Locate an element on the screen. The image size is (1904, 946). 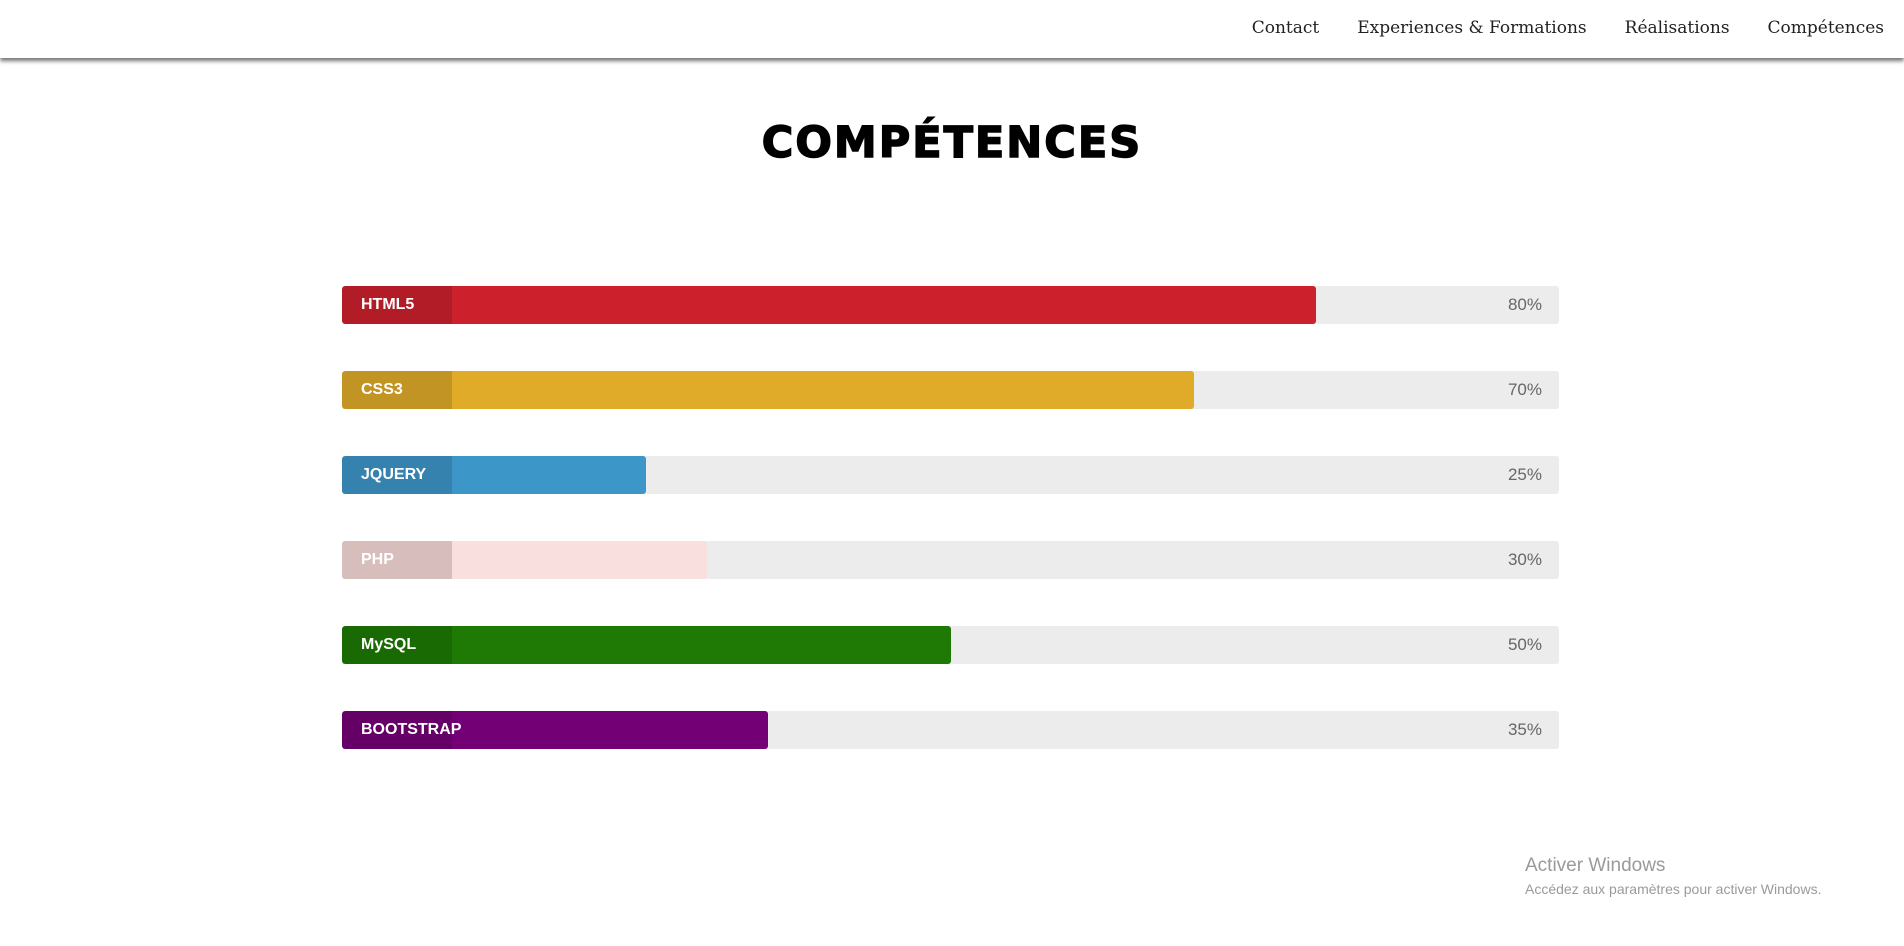
nav-link-realisations: Réalisations is located at coordinates (1677, 28).